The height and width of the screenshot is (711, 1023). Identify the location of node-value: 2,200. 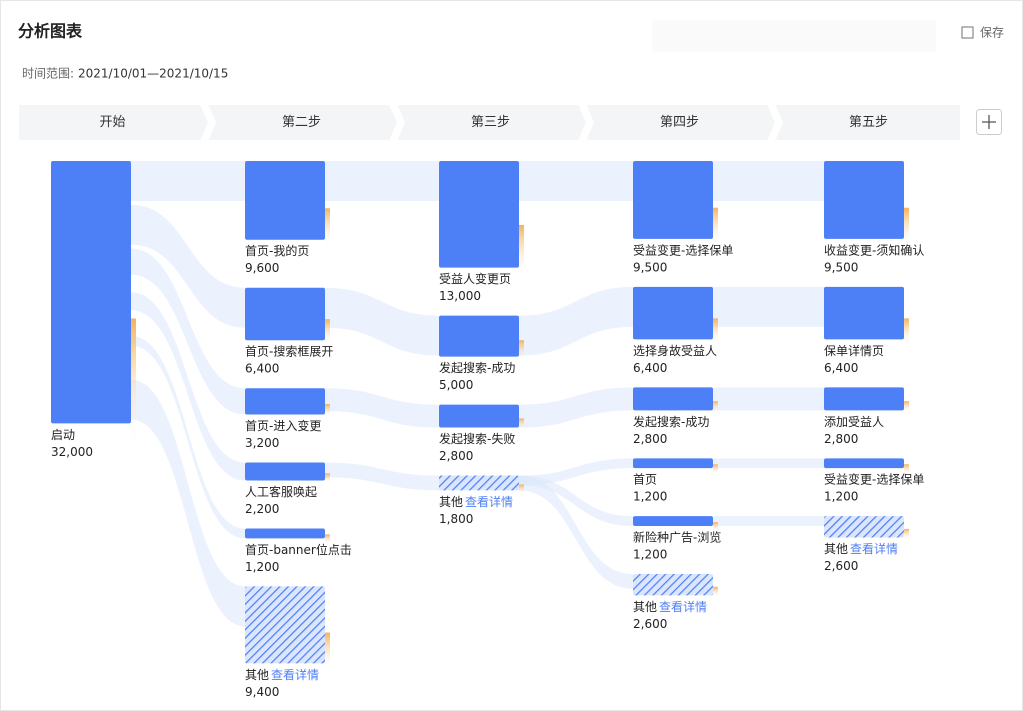
(262, 509).